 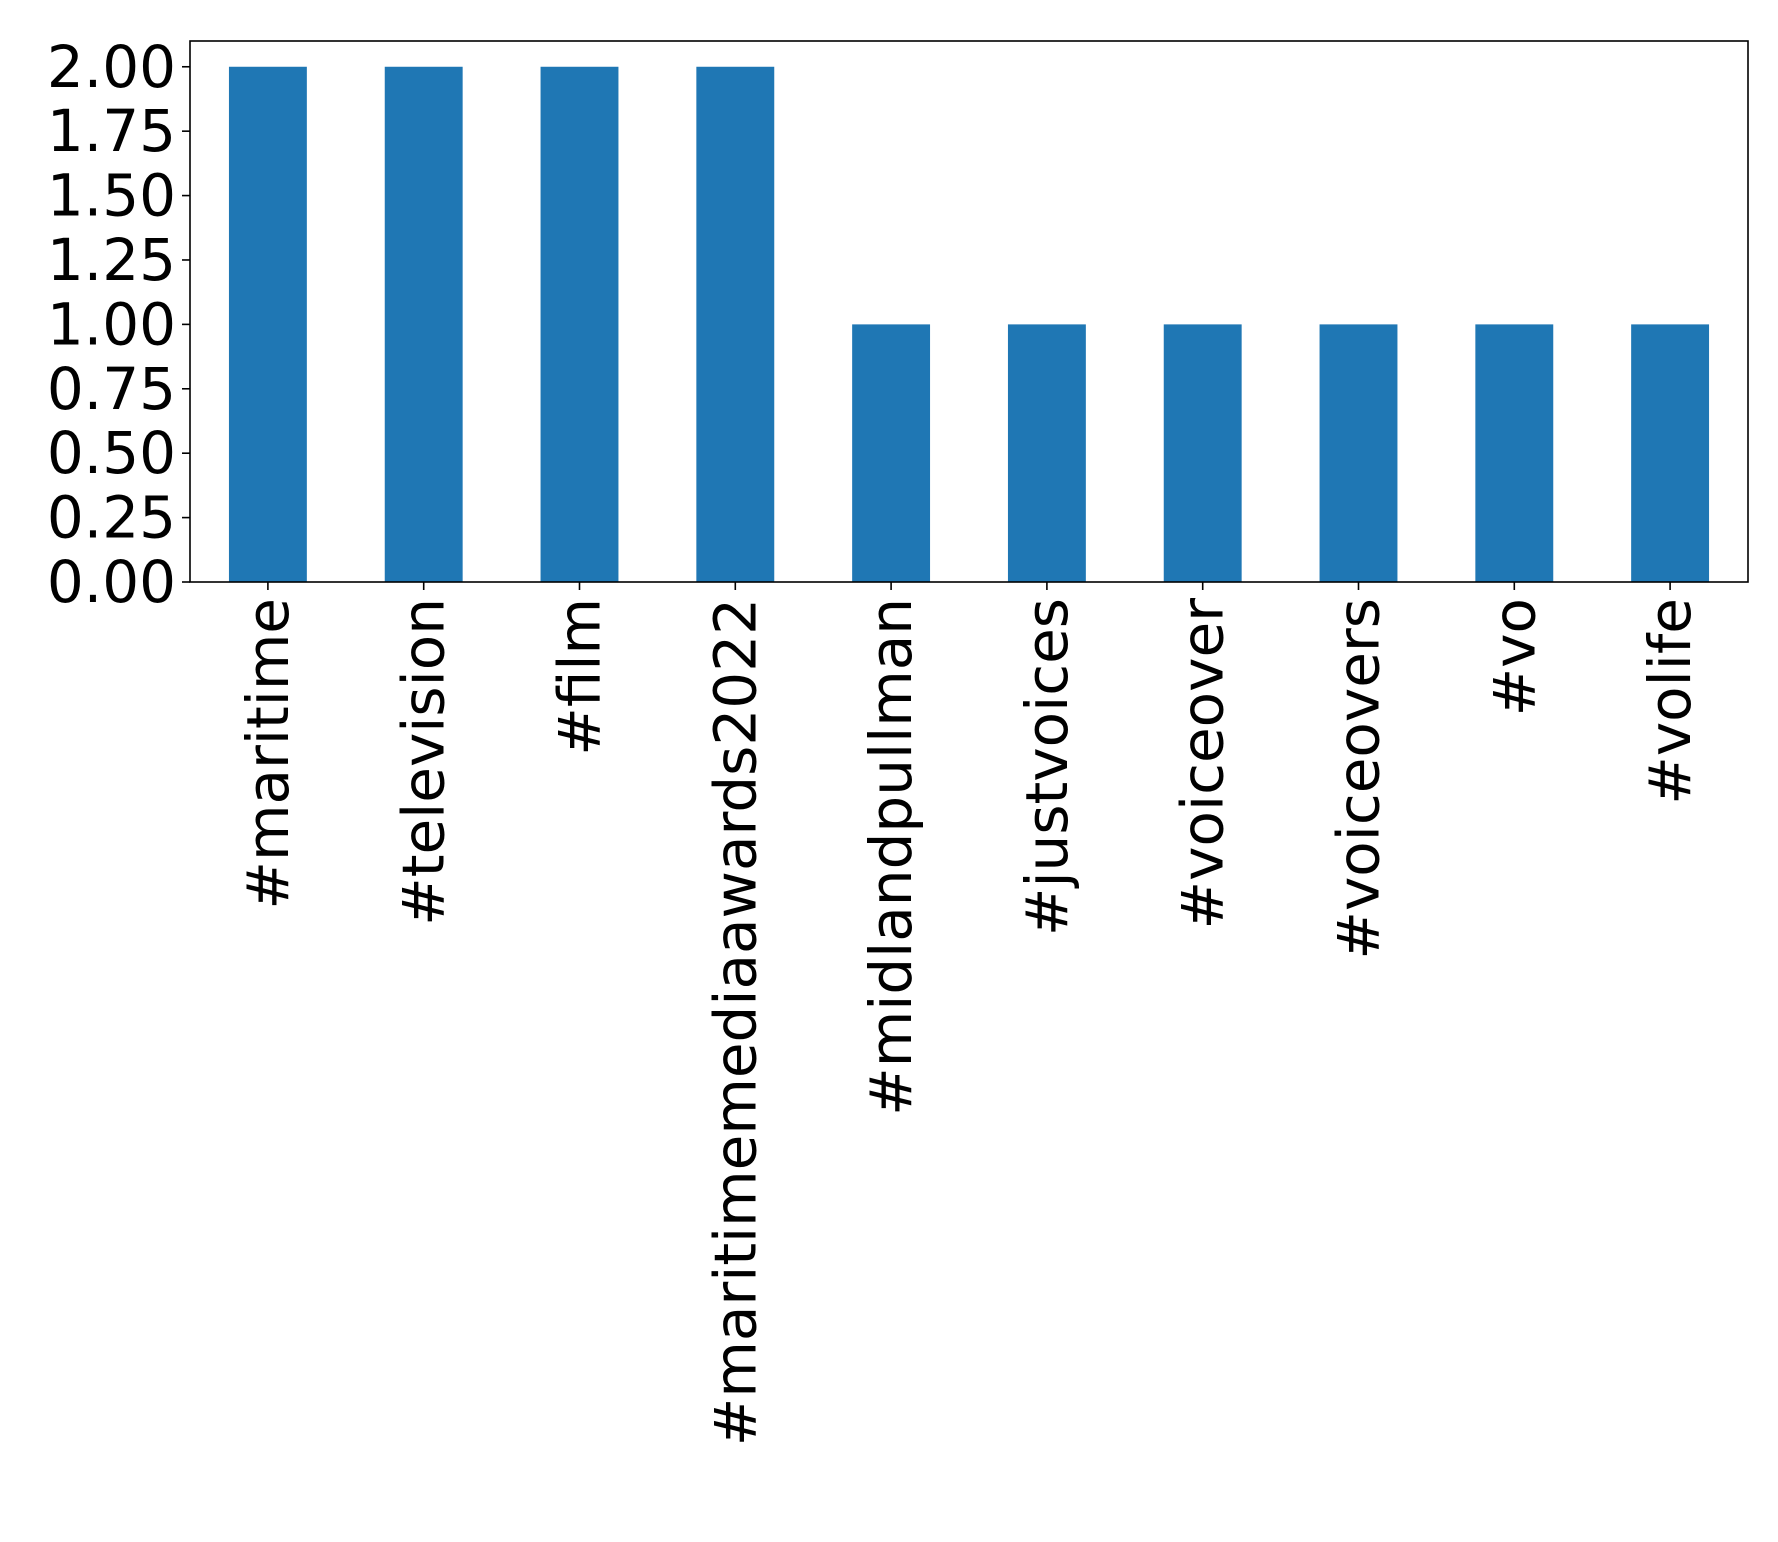 I want to click on x-tick-label-3: #maritimemediaawards2022, so click(x=735, y=1022).